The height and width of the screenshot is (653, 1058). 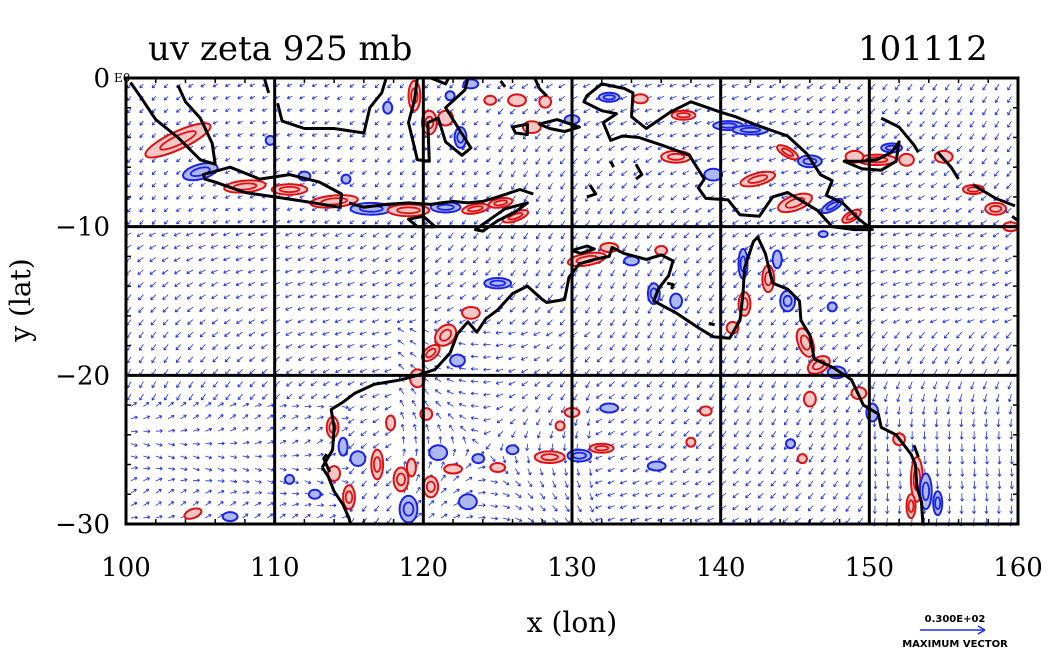 I want to click on coast-java, so click(x=272, y=187).